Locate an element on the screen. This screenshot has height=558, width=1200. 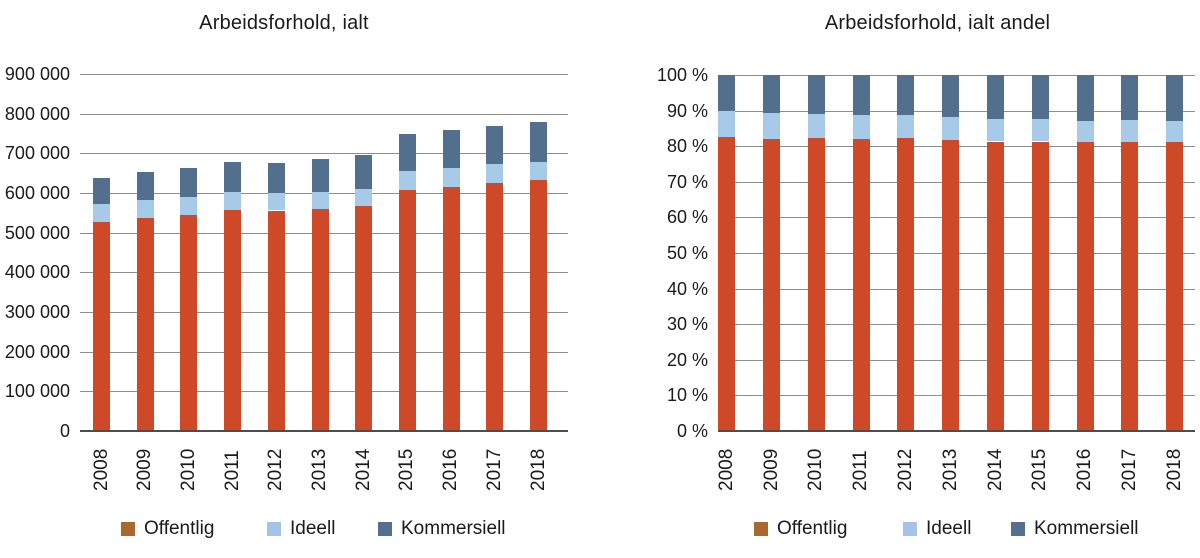
y-tick-label: 80 % is located at coordinates (687, 146).